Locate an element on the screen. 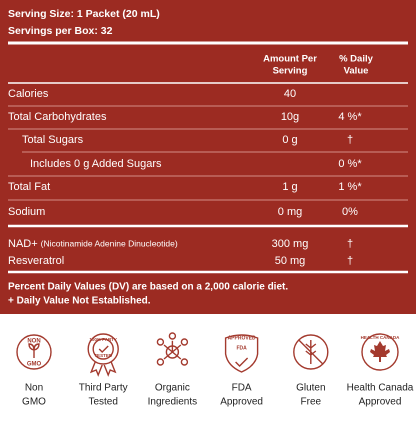  icon-text: HEALTH CANADA is located at coordinates (380, 337).